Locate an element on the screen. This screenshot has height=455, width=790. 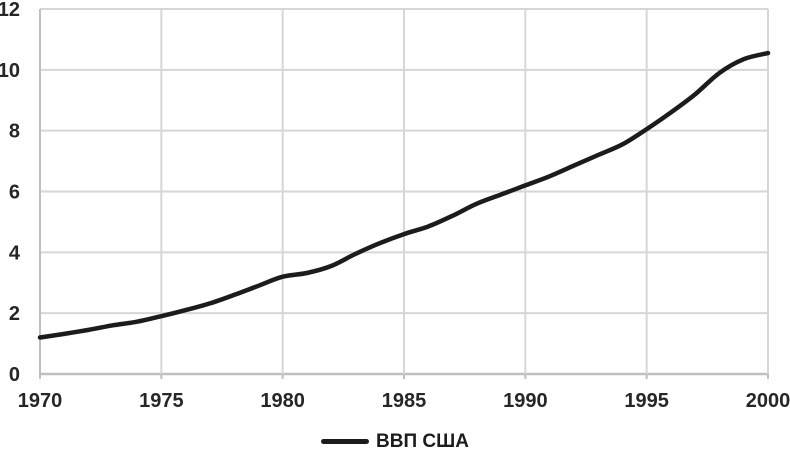
x-tick-label: 1985 is located at coordinates (404, 401).